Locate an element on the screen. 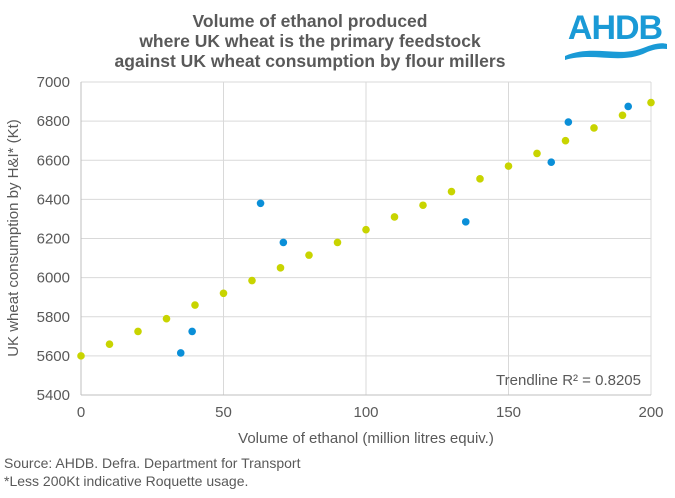 This screenshot has height=498, width=675. x-tick-label: 200 is located at coordinates (650, 412).